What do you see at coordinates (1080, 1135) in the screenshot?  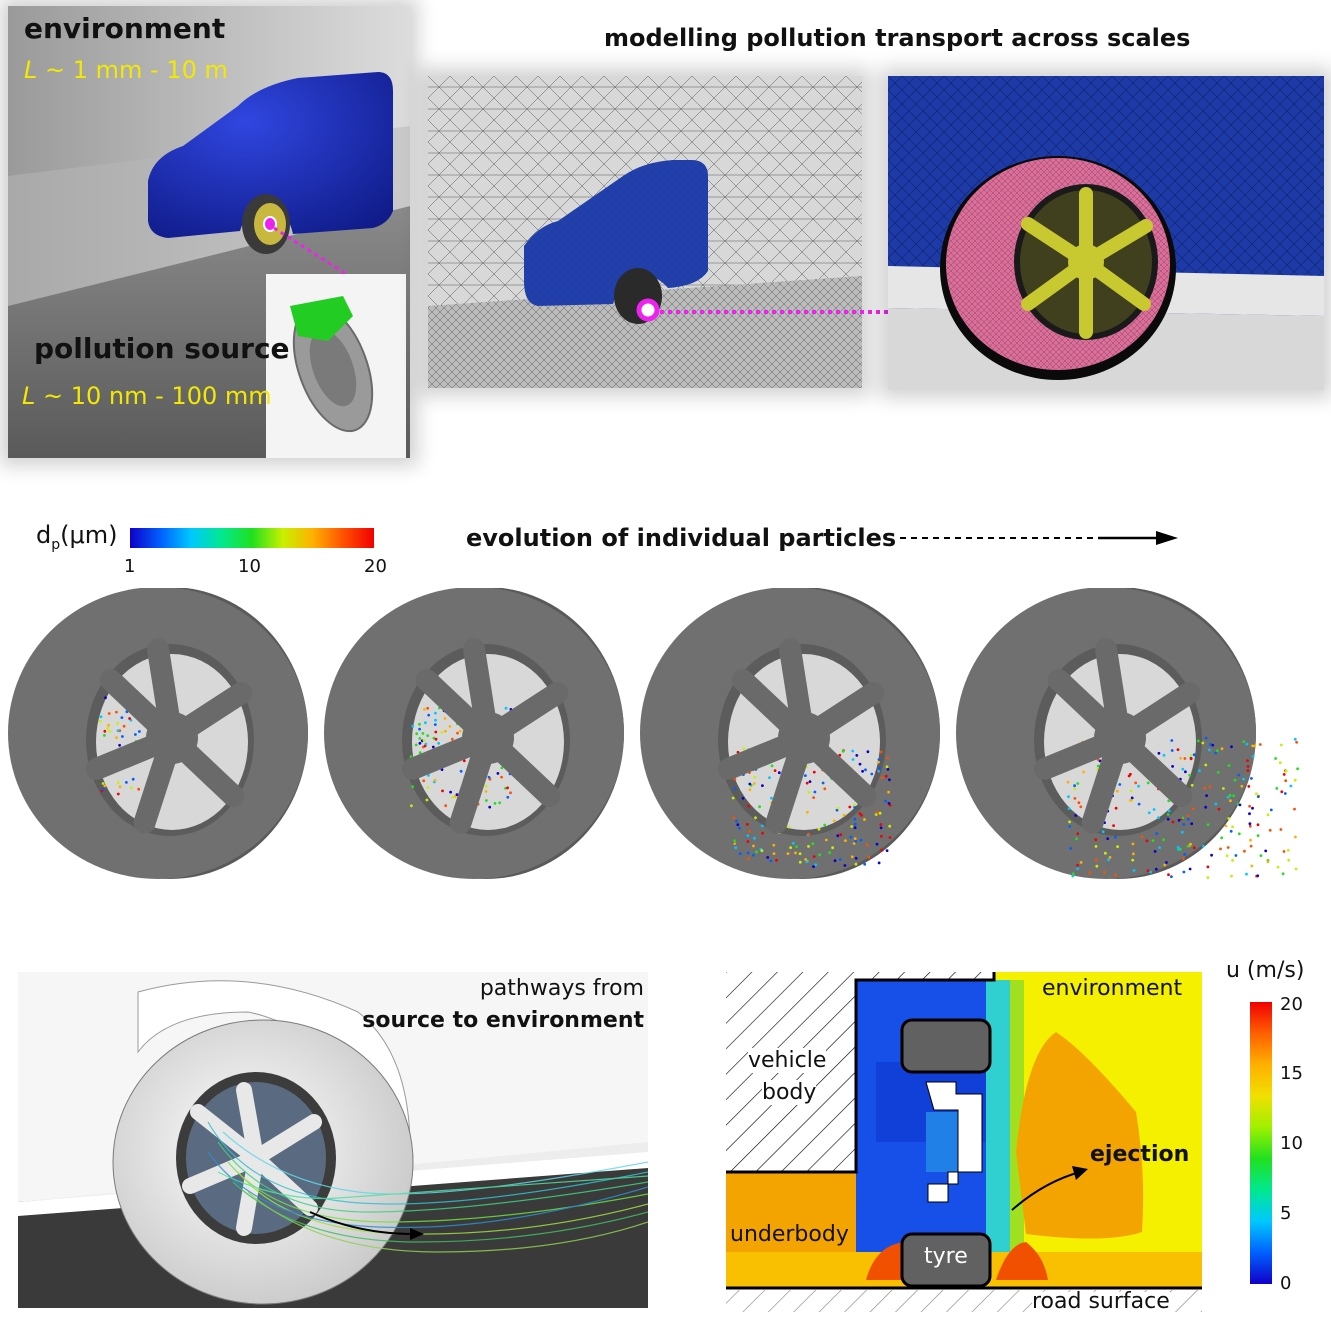 I see `ejection-plume` at bounding box center [1080, 1135].